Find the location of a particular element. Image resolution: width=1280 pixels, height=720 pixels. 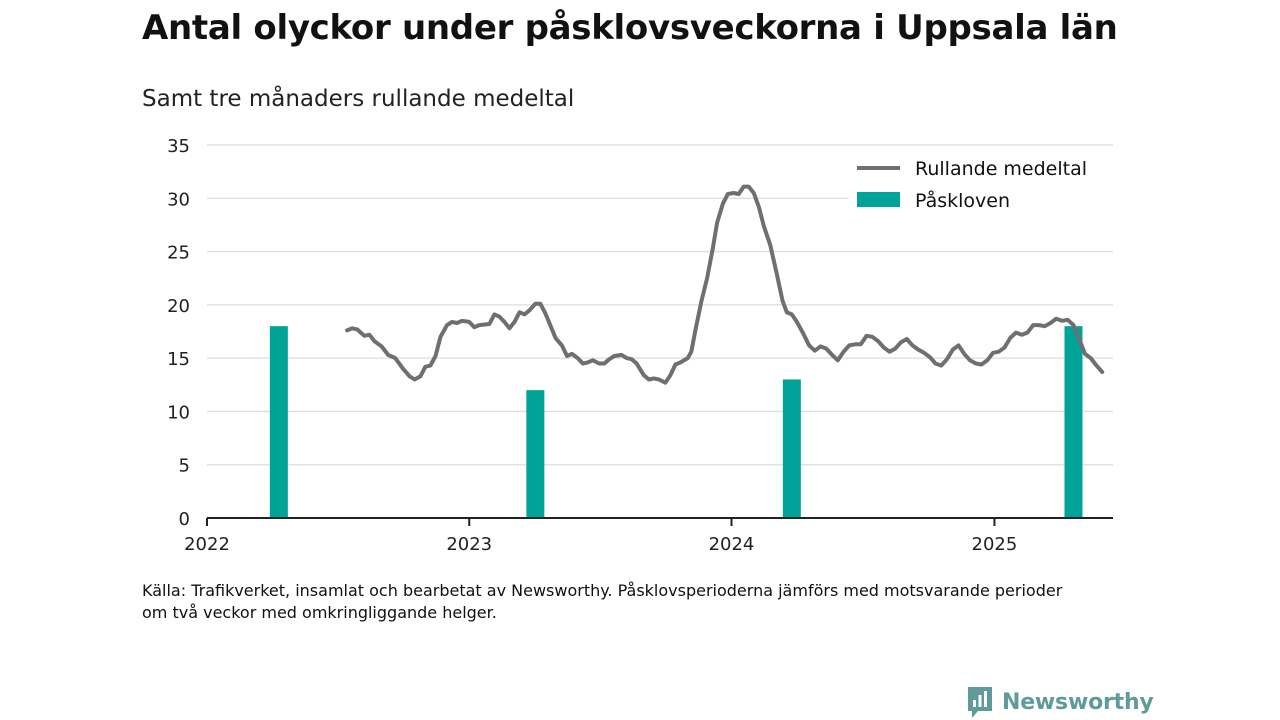

chart-subtitle: Samt tre månaders rullande medeltal is located at coordinates (358, 99).